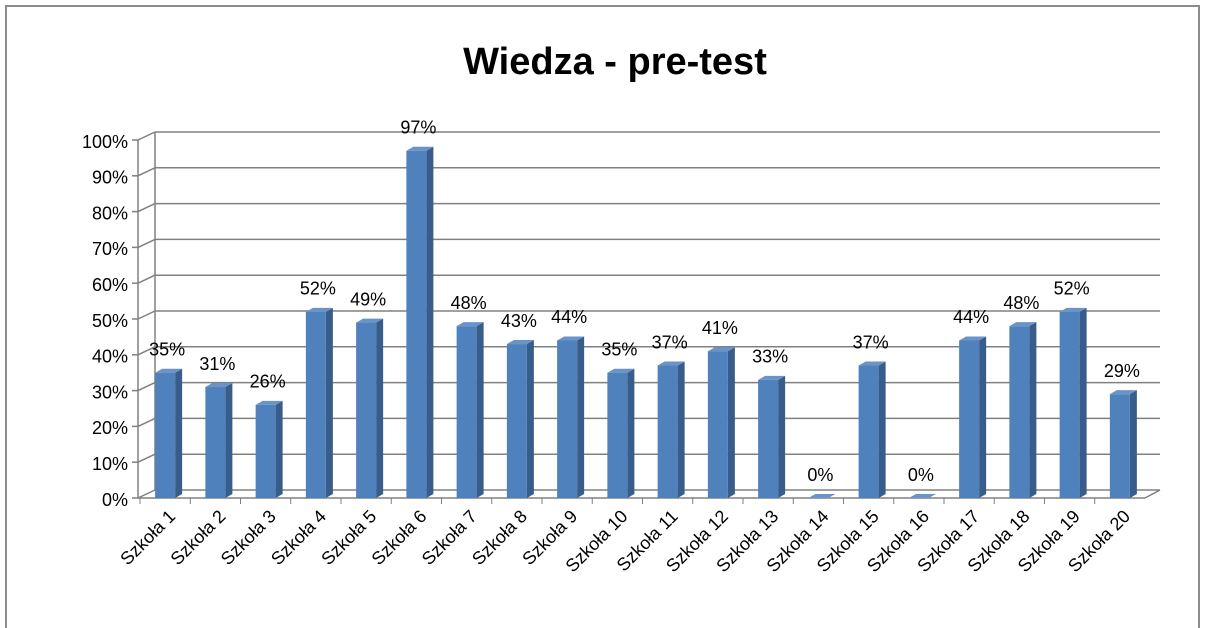 The height and width of the screenshot is (628, 1206). I want to click on x-tick-label: Szkoła 8, so click(499, 537).